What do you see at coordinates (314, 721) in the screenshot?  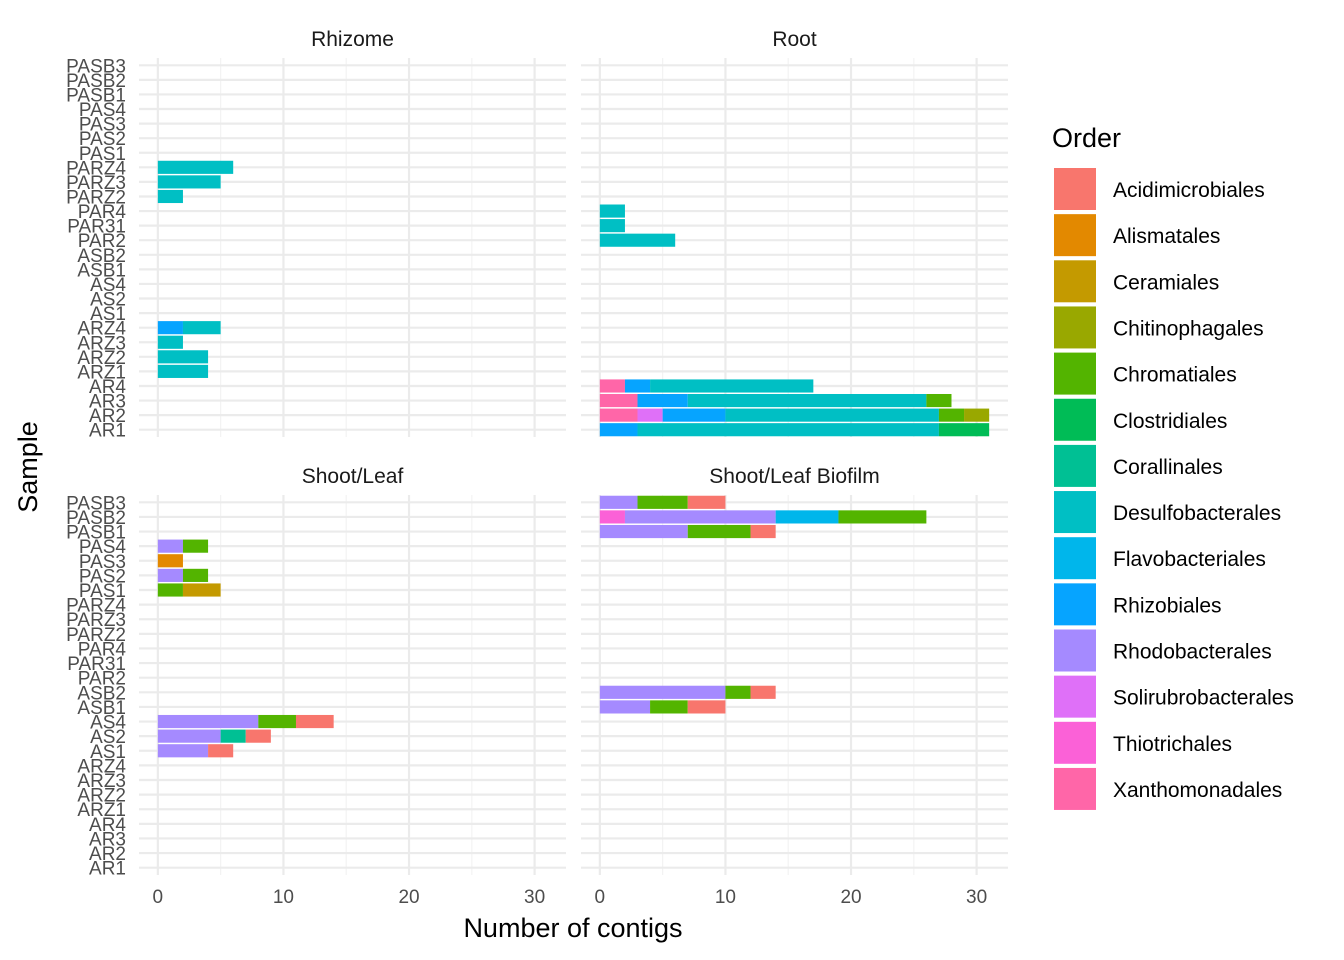 I see `bar-segment-as4-acidimicrobiales` at bounding box center [314, 721].